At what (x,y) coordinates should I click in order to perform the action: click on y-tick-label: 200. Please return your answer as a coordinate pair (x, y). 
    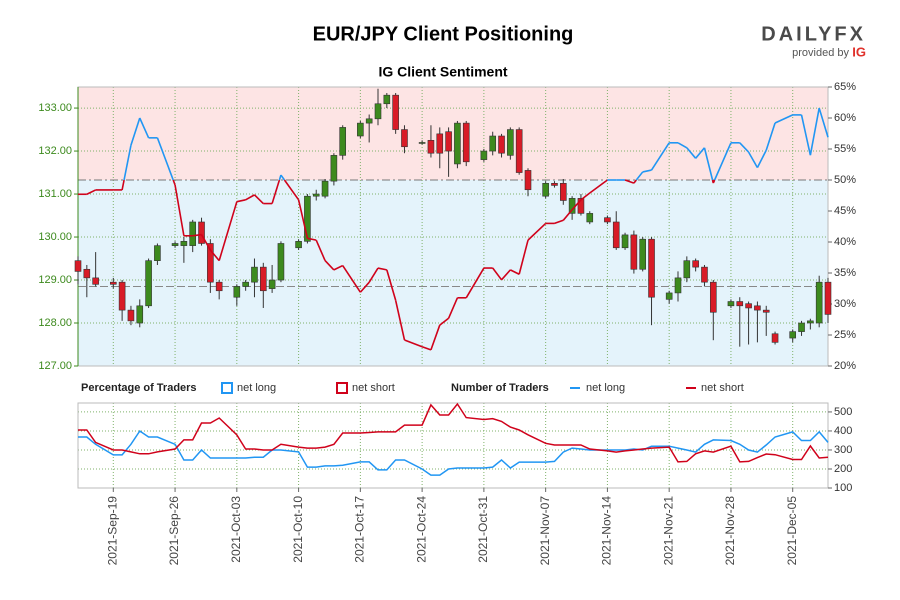
    Looking at the image, I should click on (843, 469).